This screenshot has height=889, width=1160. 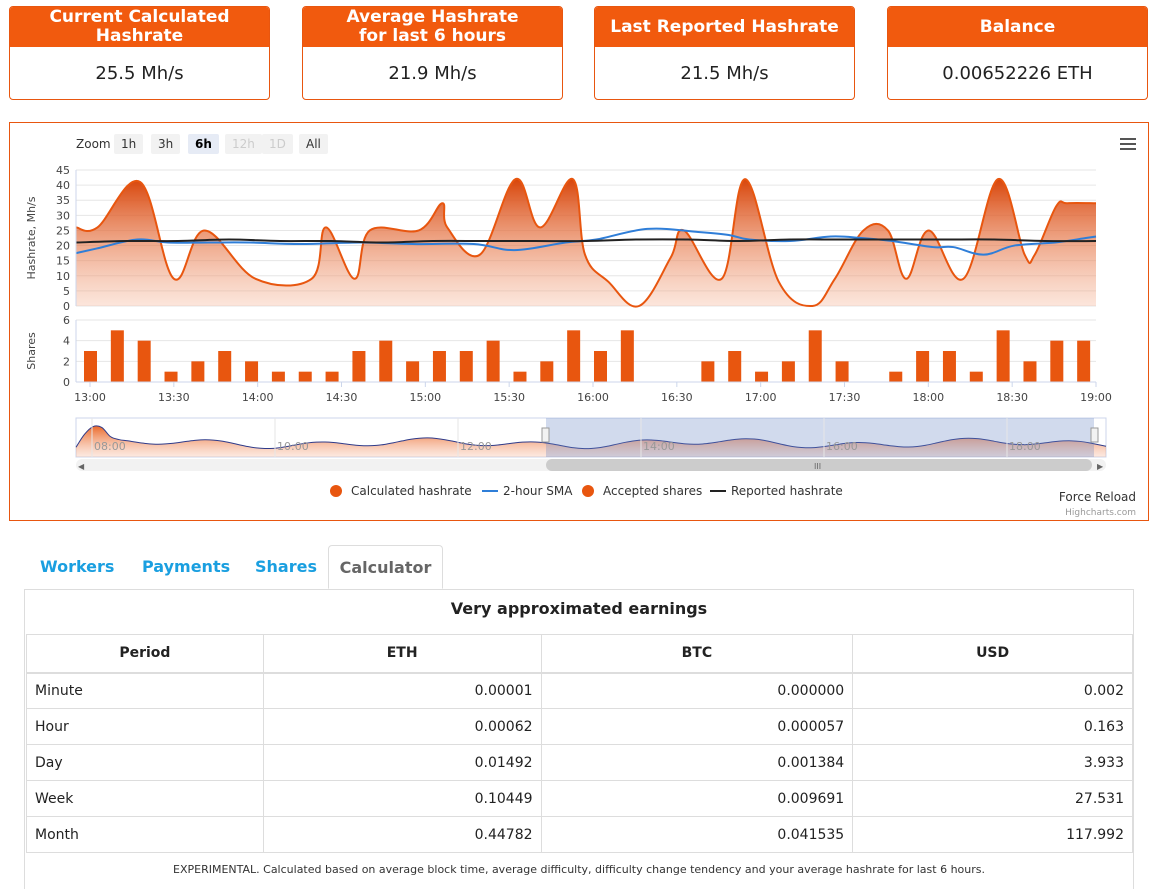 I want to click on calculated-hashrate-line, so click(x=586, y=243).